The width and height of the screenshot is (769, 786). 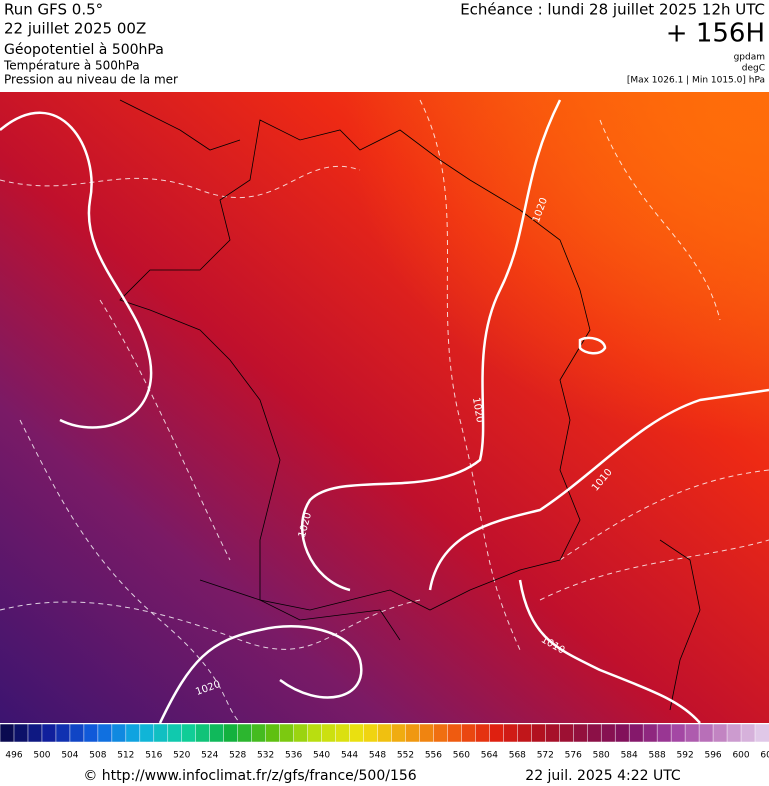 I want to click on colorbar-label: 508, so click(x=97, y=756).